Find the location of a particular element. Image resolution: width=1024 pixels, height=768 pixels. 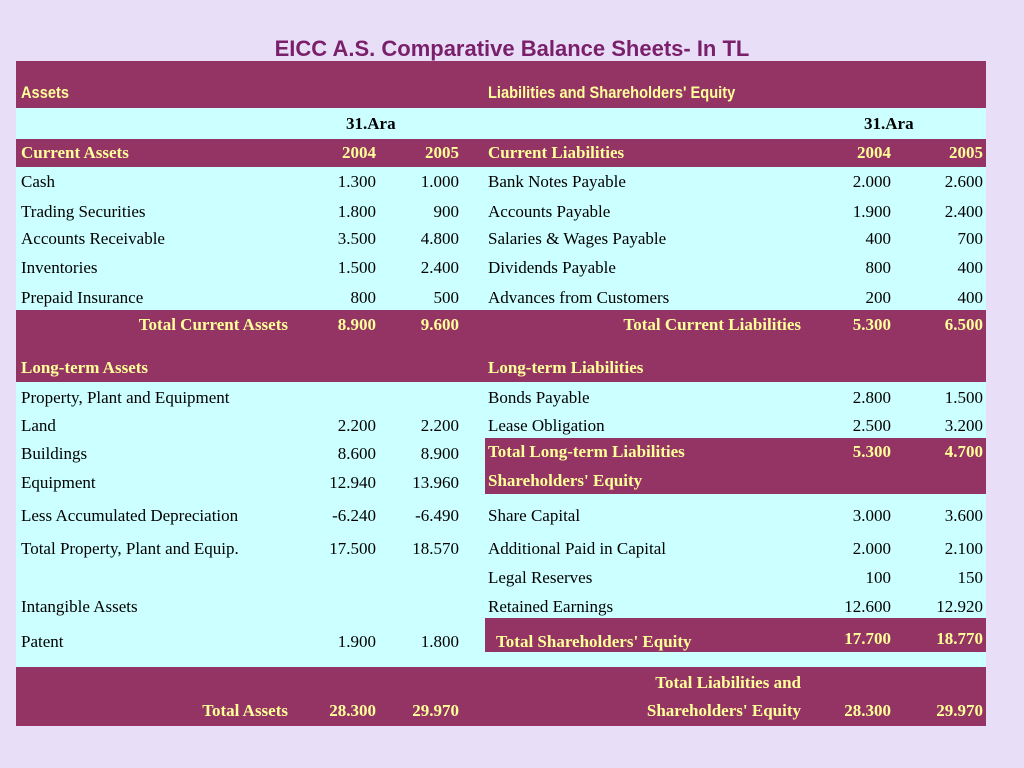

asset-row-2004: 3.500 is located at coordinates (356, 238).